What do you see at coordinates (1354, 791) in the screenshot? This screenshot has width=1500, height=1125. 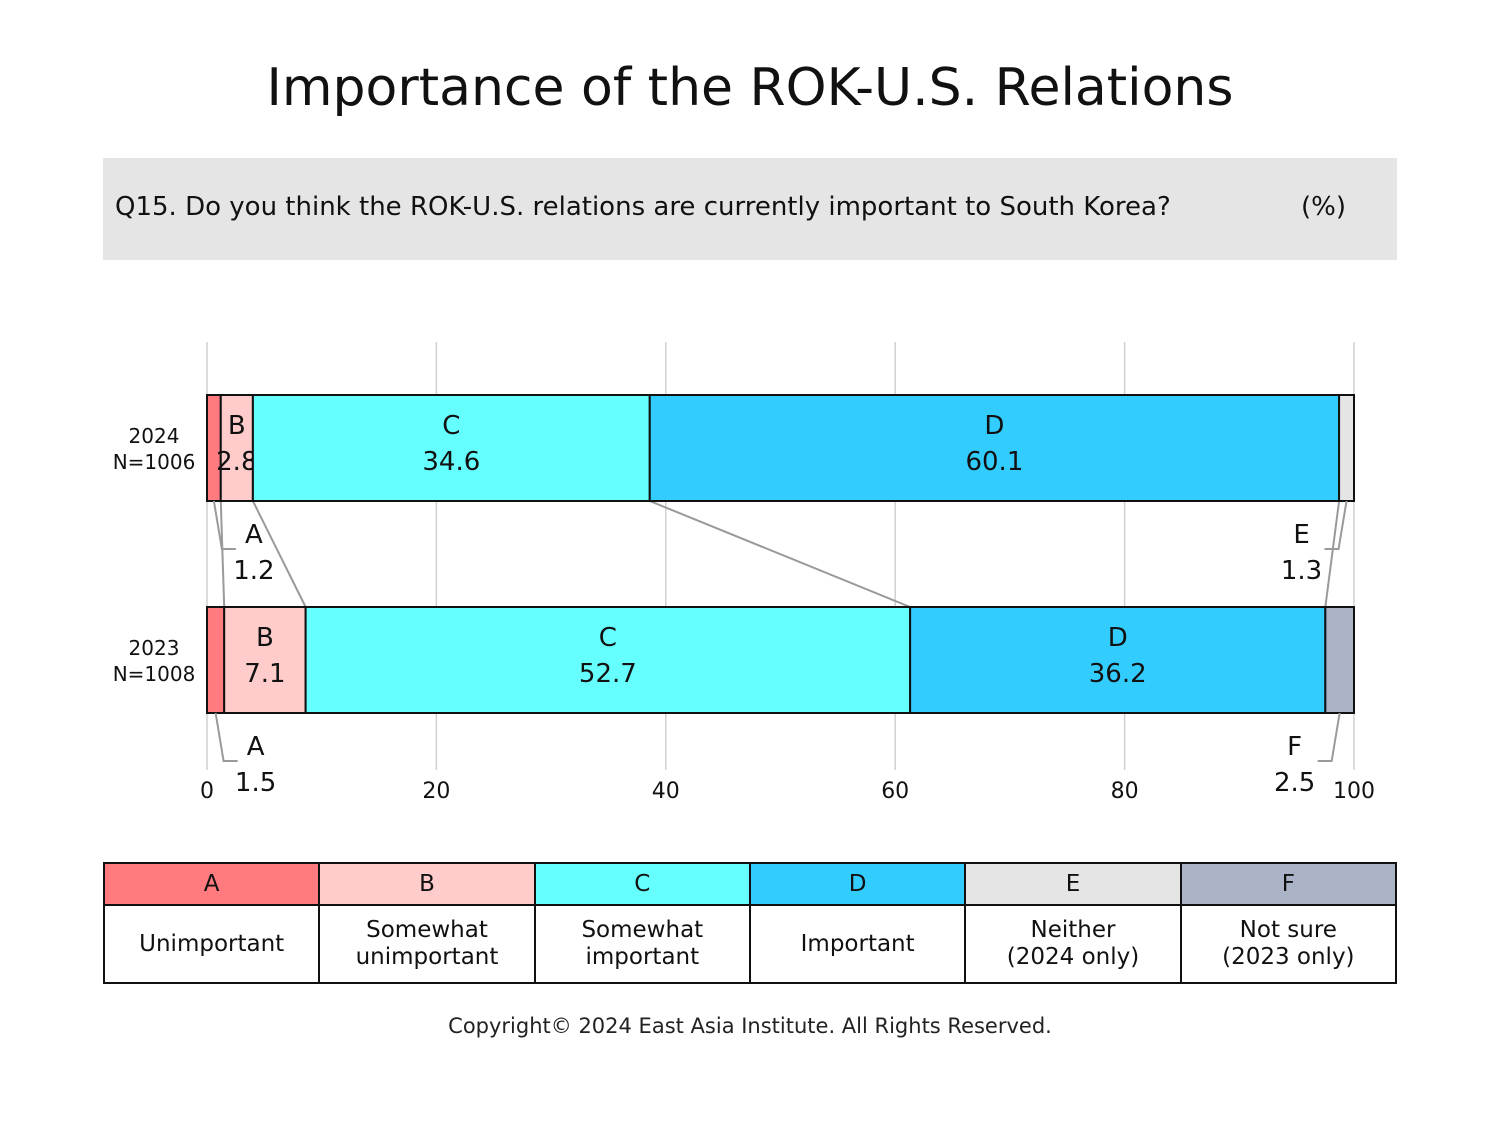 I see `x-tick-100: 100` at bounding box center [1354, 791].